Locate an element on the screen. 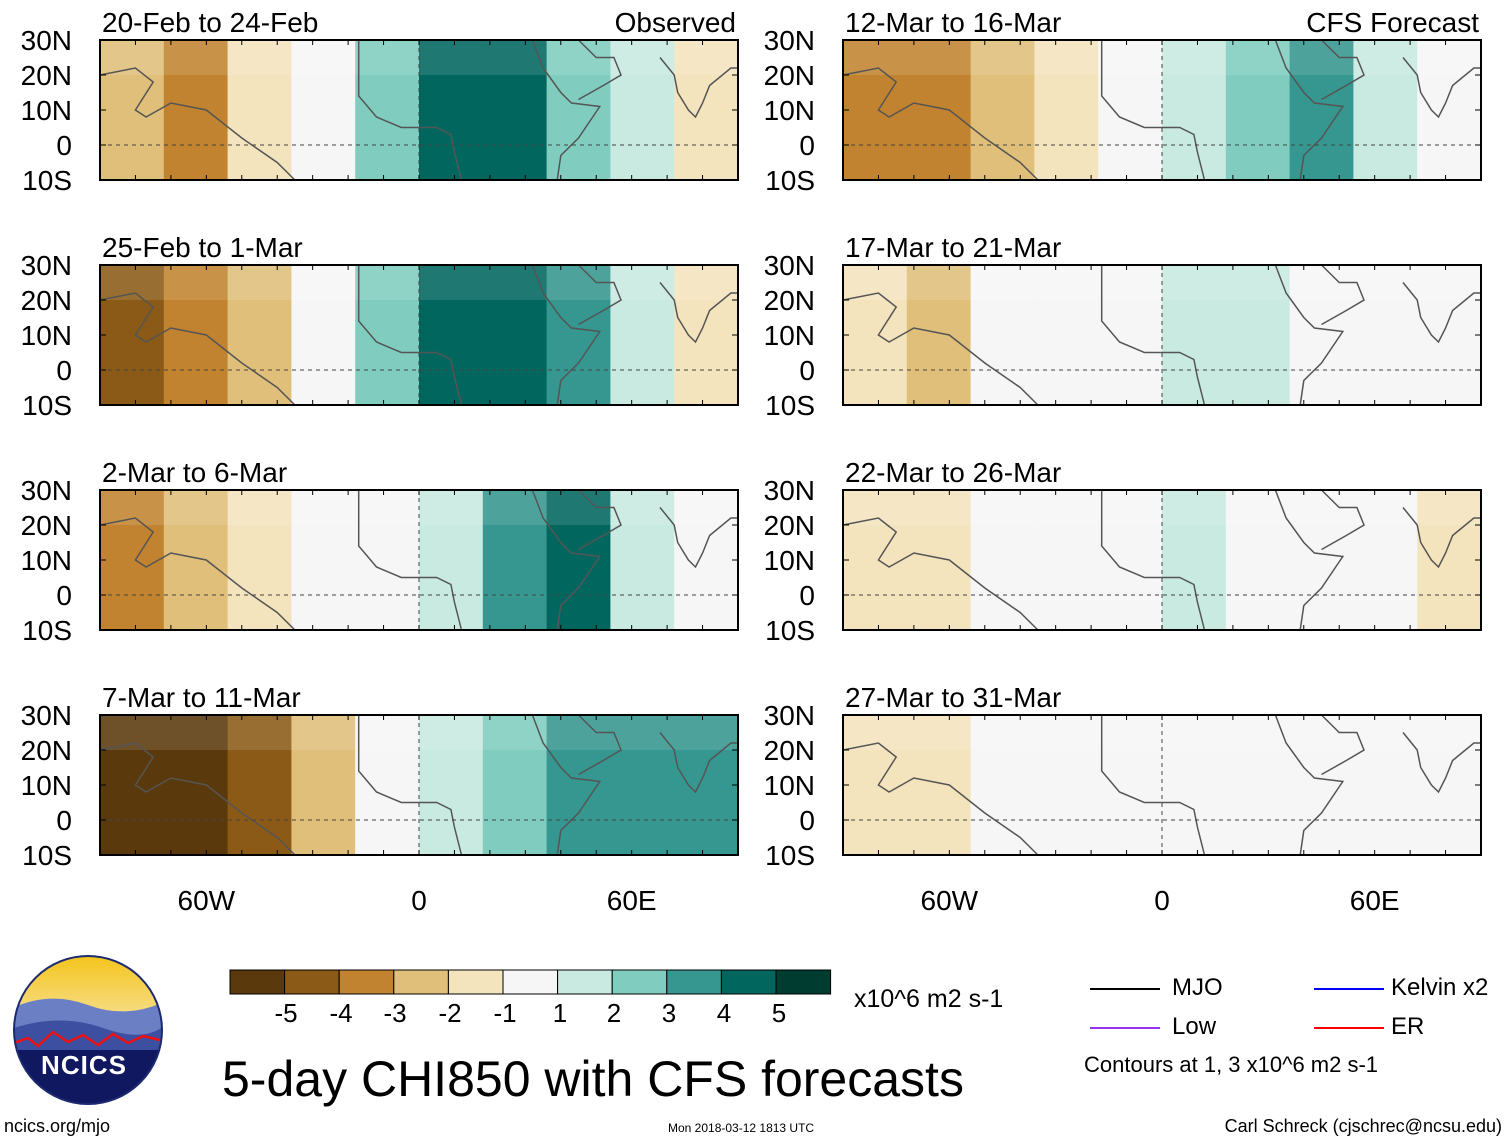 This screenshot has width=1510, height=1147. legend-label-kelvin: Kelvin x2 is located at coordinates (1440, 987).